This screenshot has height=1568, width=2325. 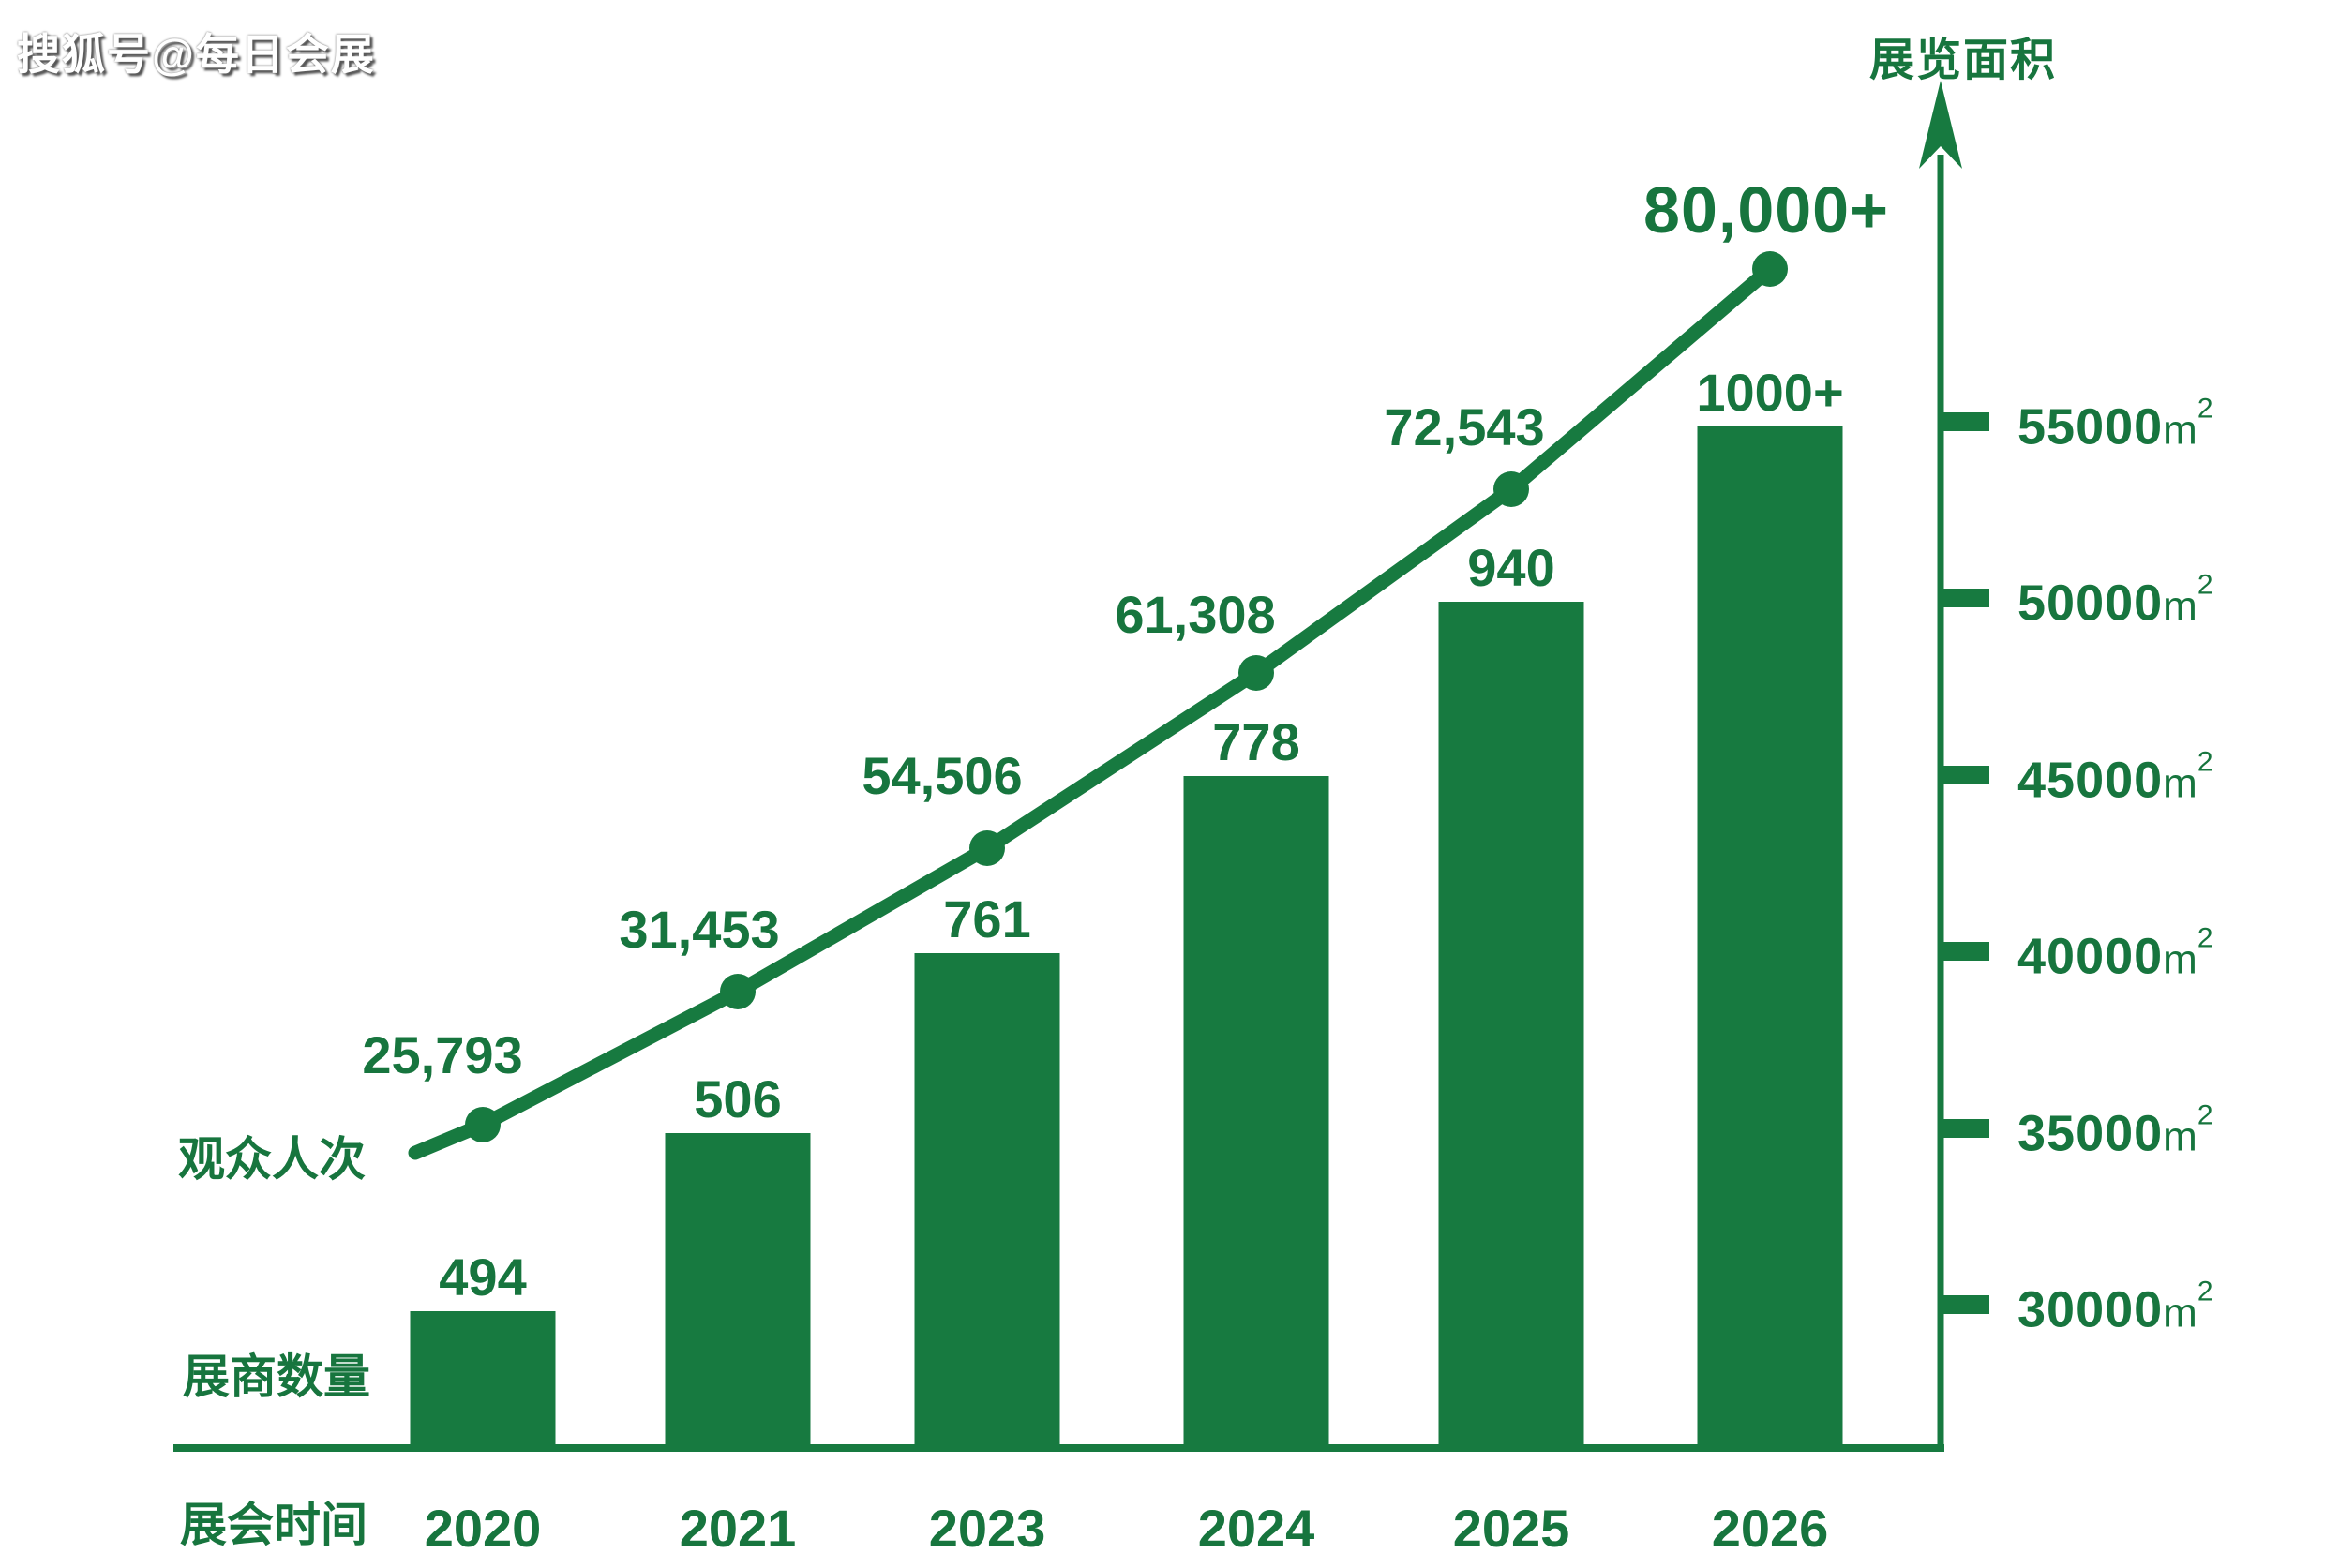 What do you see at coordinates (2115, 954) in the screenshot?
I see `right-axis-tick-label-40000: 40000m2` at bounding box center [2115, 954].